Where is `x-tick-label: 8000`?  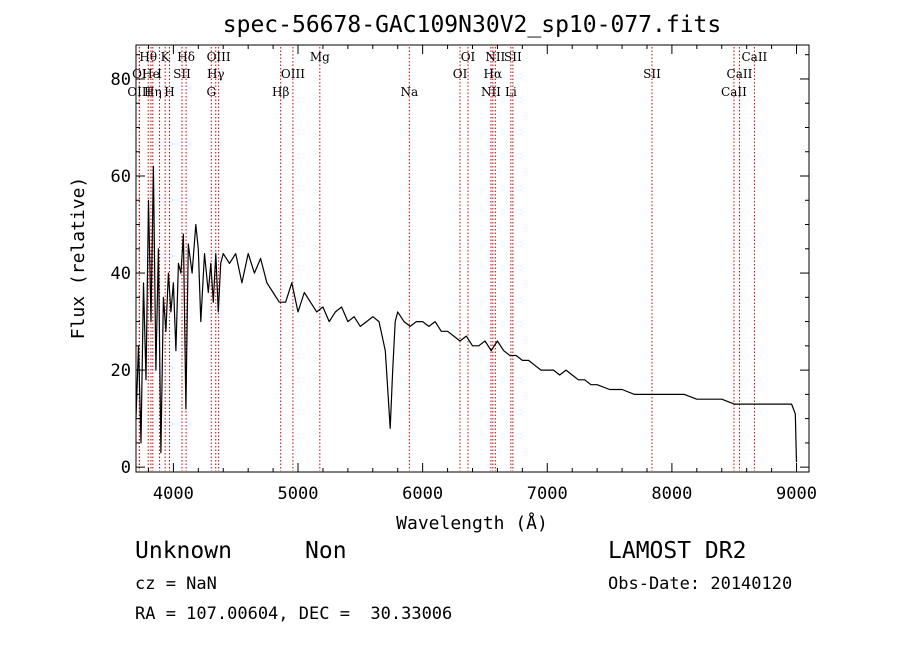
x-tick-label: 8000 is located at coordinates (671, 494).